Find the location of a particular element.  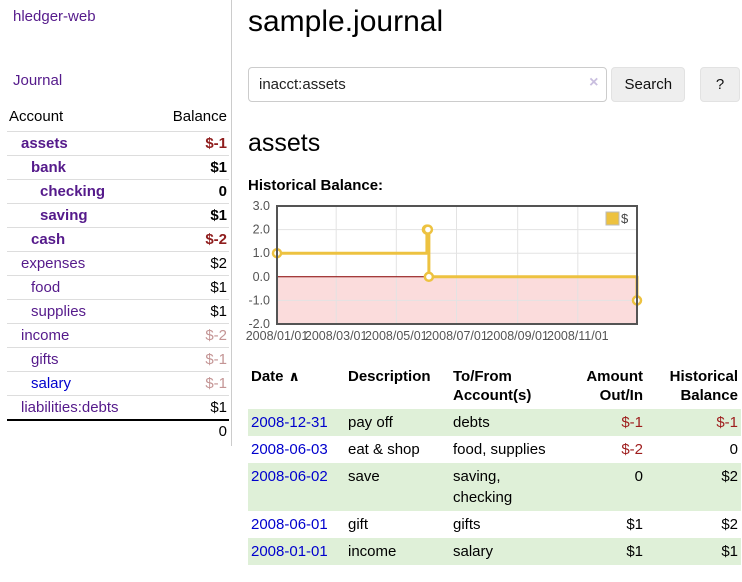

account-row: food $1 is located at coordinates (118, 287).